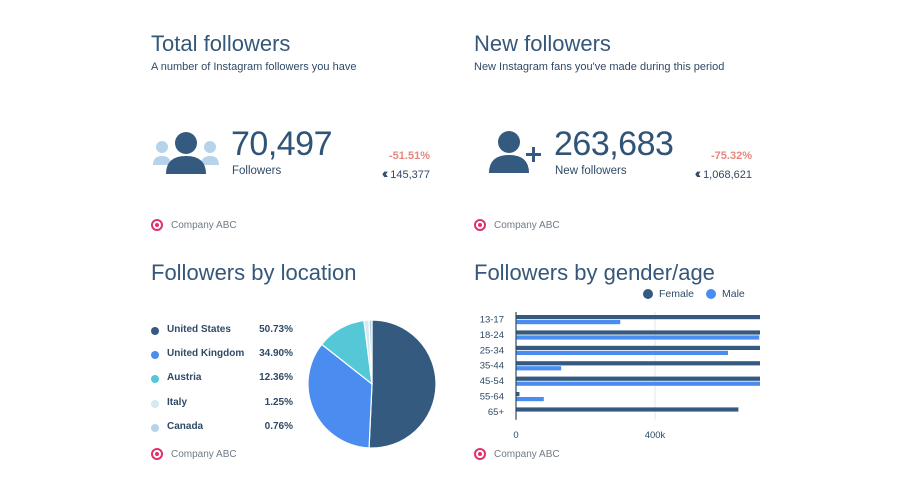 This screenshot has width=900, height=500. Describe the element at coordinates (733, 294) in the screenshot. I see `legend-male-label: Male` at that location.